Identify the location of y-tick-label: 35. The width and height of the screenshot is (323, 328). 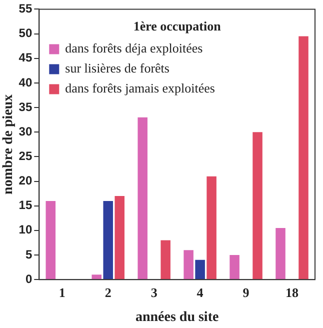
(25, 107).